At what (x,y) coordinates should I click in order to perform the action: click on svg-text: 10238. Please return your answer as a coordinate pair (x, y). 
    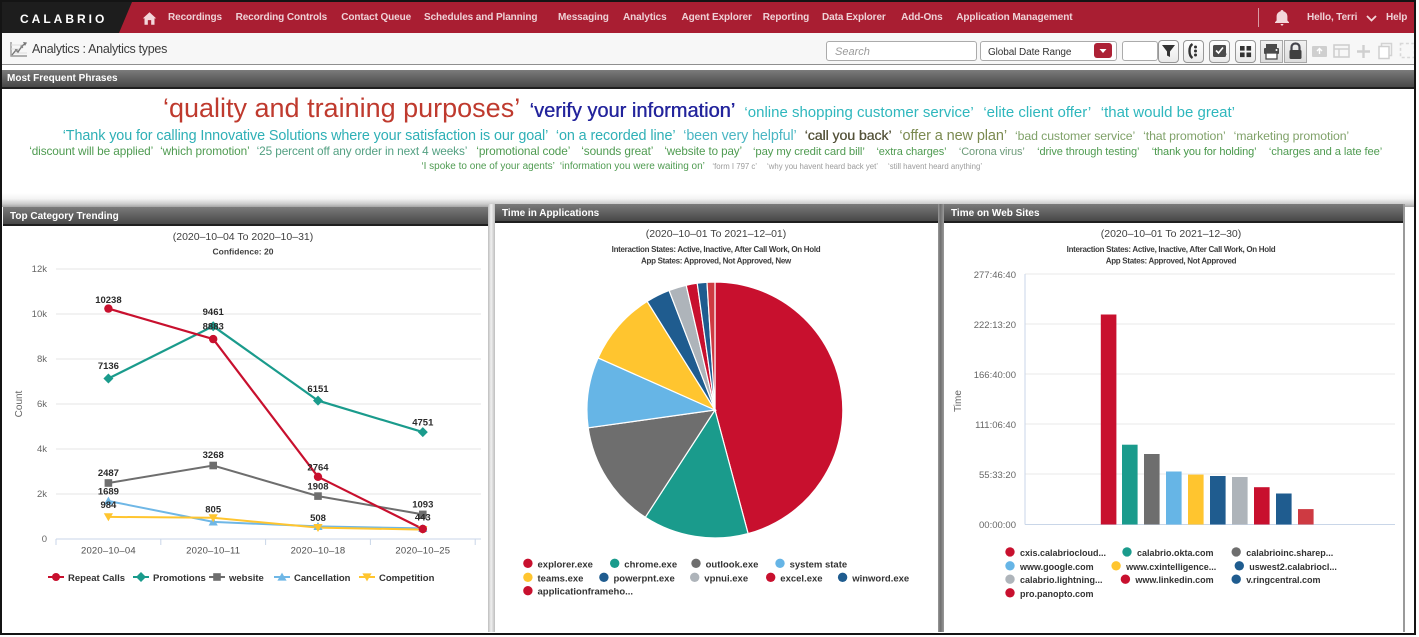
    Looking at the image, I should click on (108, 300).